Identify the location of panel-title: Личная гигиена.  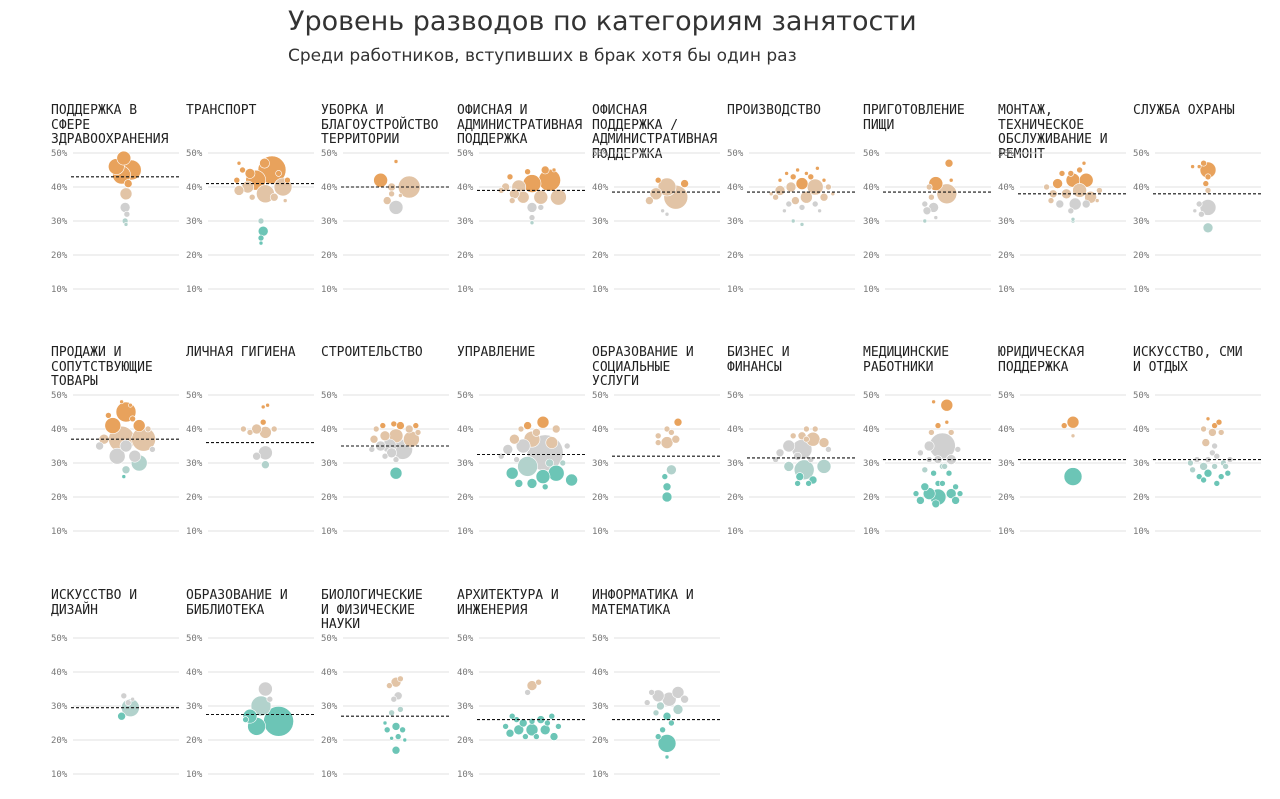
(241, 352).